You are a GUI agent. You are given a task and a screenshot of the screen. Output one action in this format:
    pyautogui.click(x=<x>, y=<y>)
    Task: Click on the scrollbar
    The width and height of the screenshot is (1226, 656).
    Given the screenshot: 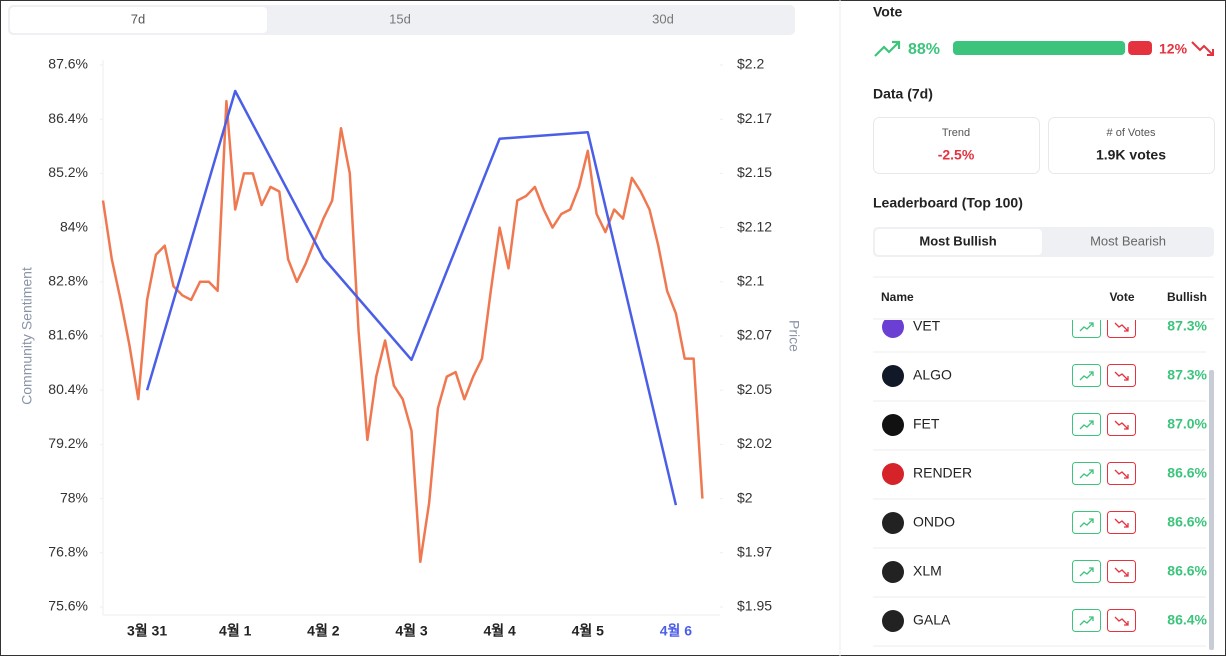 What is the action you would take?
    pyautogui.click(x=1211, y=510)
    